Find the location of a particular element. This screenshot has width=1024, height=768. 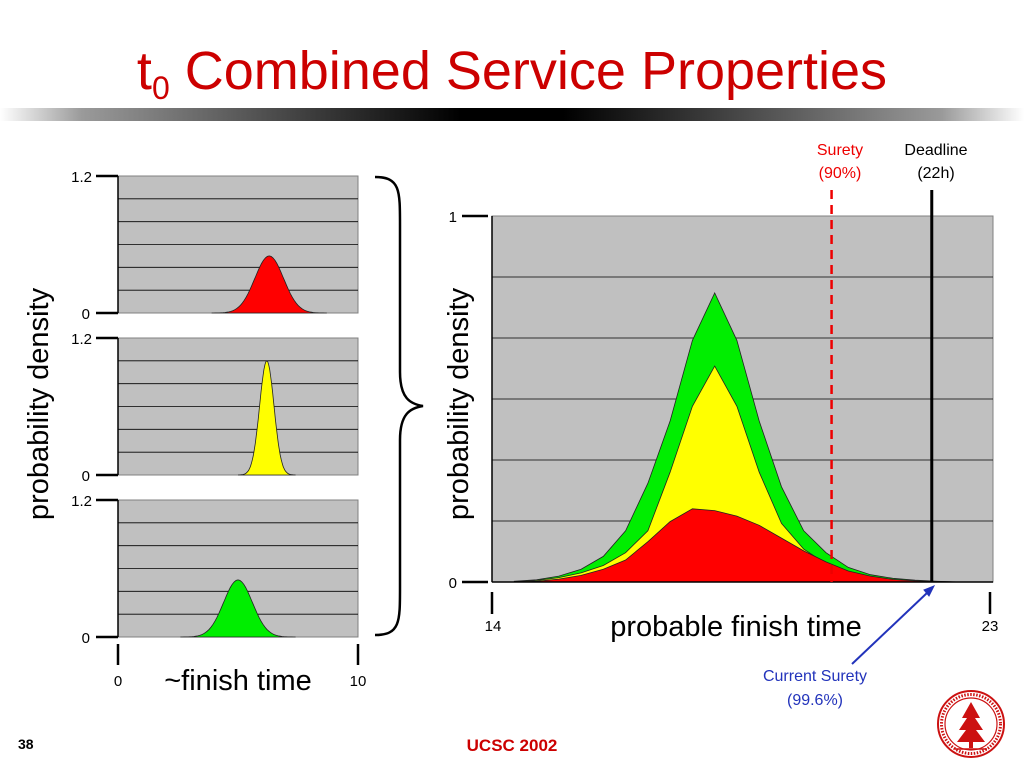

main-ylabel: probability density is located at coordinates (459, 403).